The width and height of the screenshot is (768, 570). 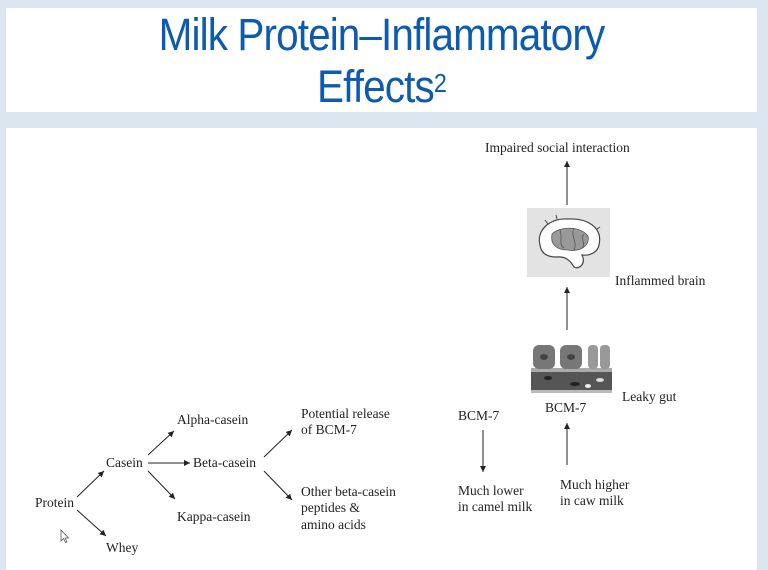 I want to click on label-protein: Protein, so click(x=54, y=502).